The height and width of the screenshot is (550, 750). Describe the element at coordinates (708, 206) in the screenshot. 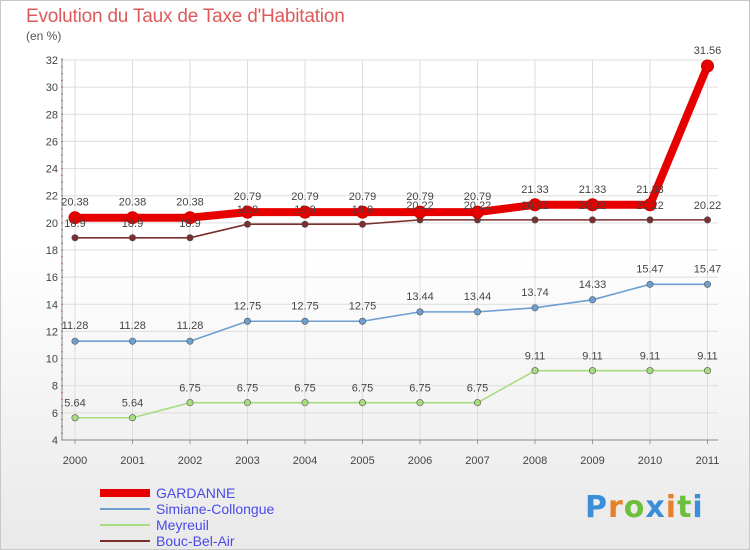

I see `data-label-bouc-bel-air-2011: 20.22` at that location.